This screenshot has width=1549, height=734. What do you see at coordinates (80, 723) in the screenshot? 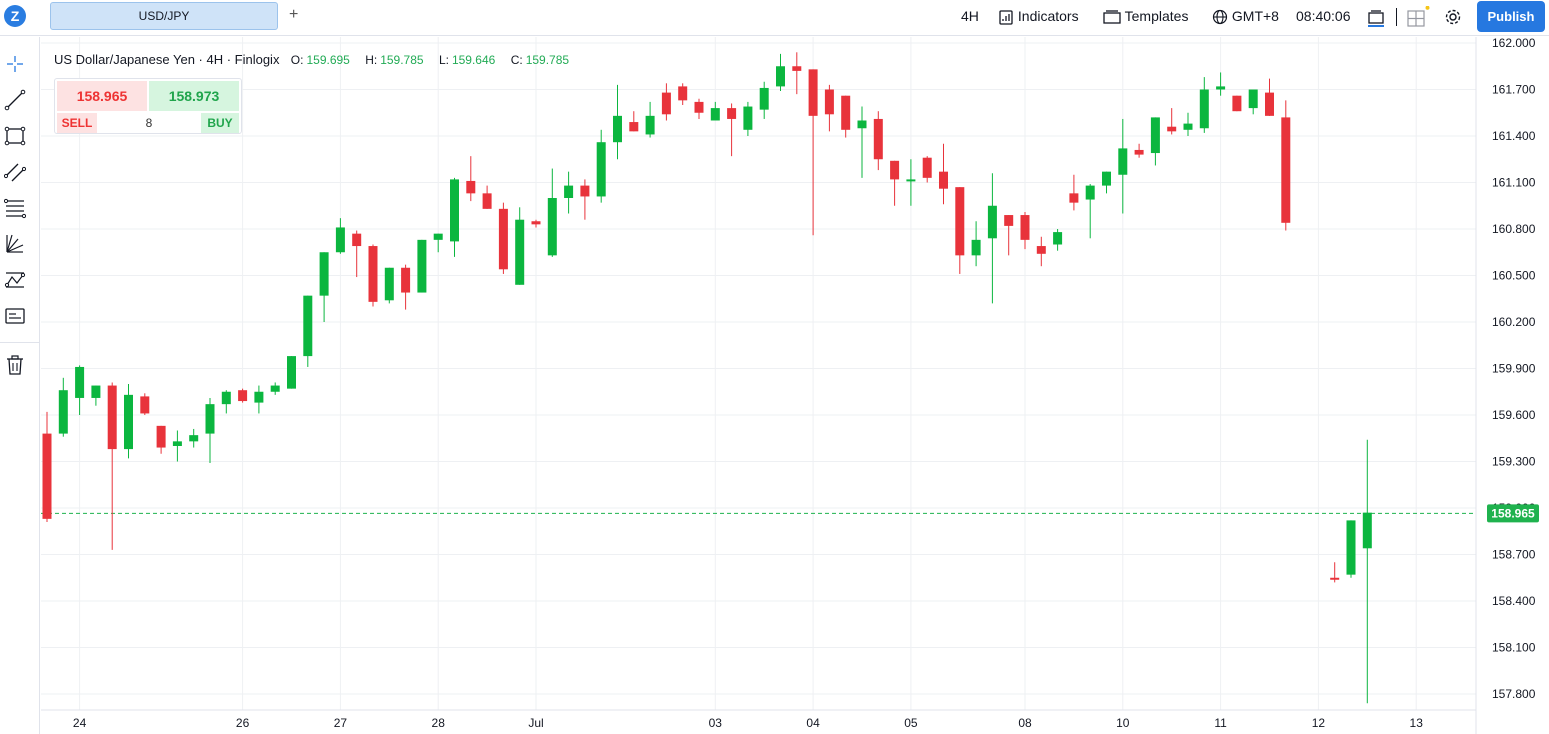
I see `time-tick-label: 24` at bounding box center [80, 723].